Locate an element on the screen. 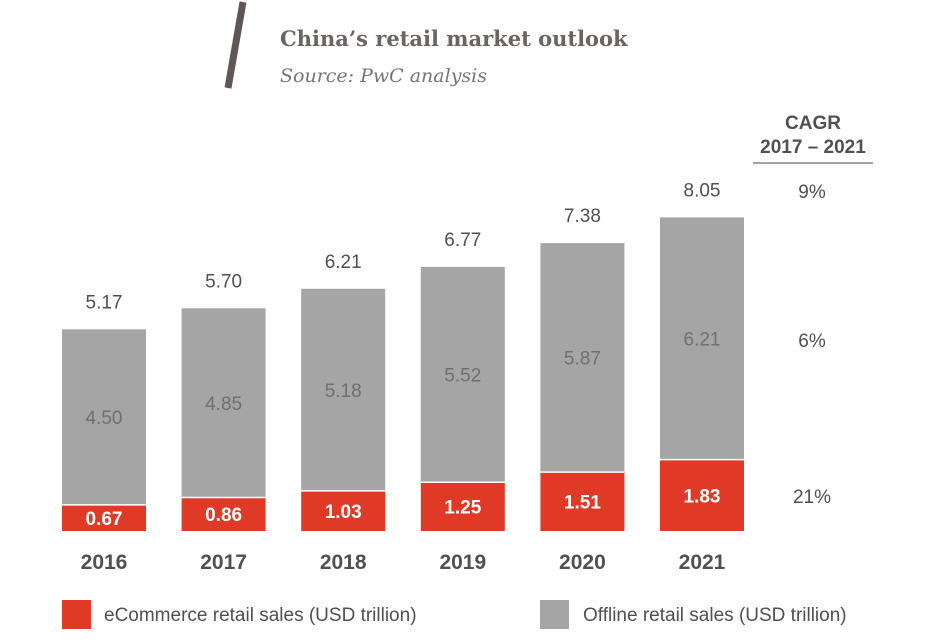 This screenshot has height=644, width=934. legend-label-offline: Offline retail sales (USD trillion) is located at coordinates (715, 615).